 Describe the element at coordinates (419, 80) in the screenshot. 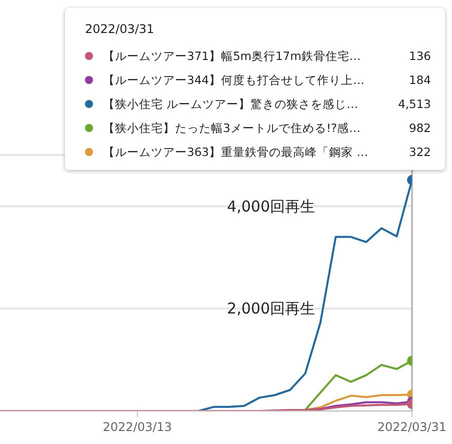

I see `text: 184` at that location.